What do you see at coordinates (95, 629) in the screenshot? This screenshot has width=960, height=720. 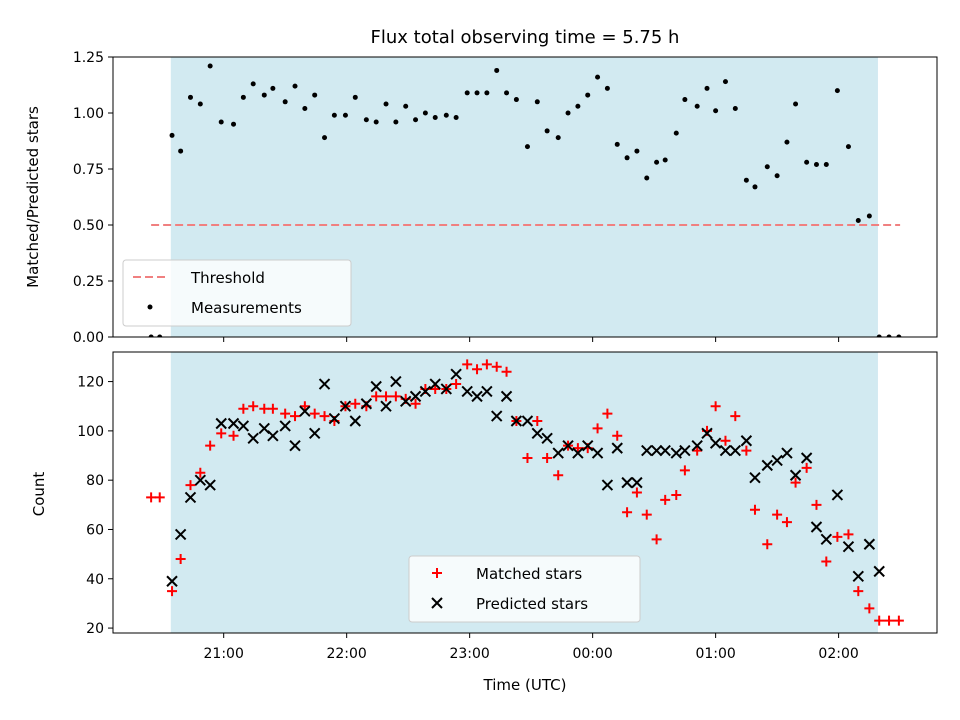 I see `y-tick-label: 20` at bounding box center [95, 629].